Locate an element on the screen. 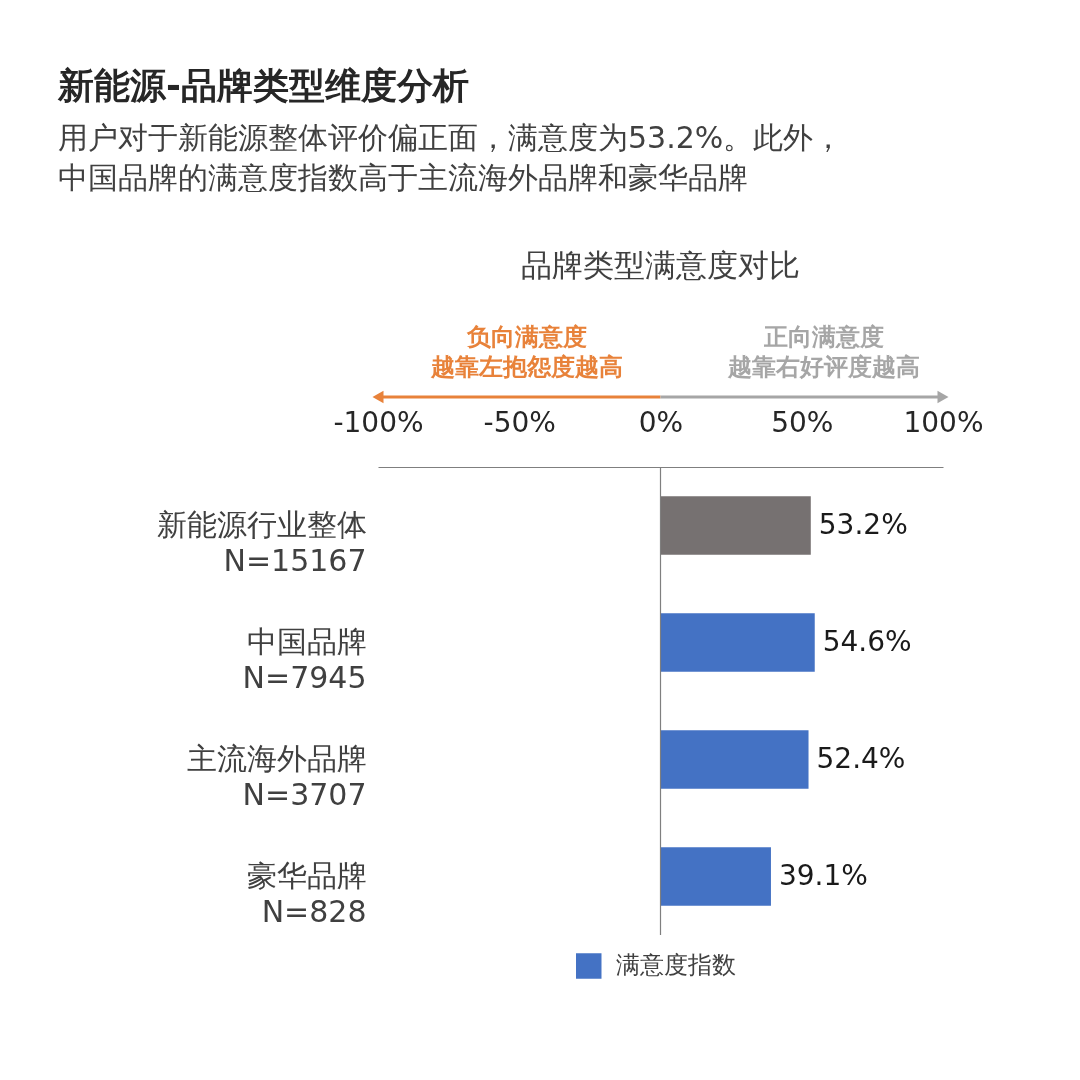  data-label: 54.6% is located at coordinates (867, 641).